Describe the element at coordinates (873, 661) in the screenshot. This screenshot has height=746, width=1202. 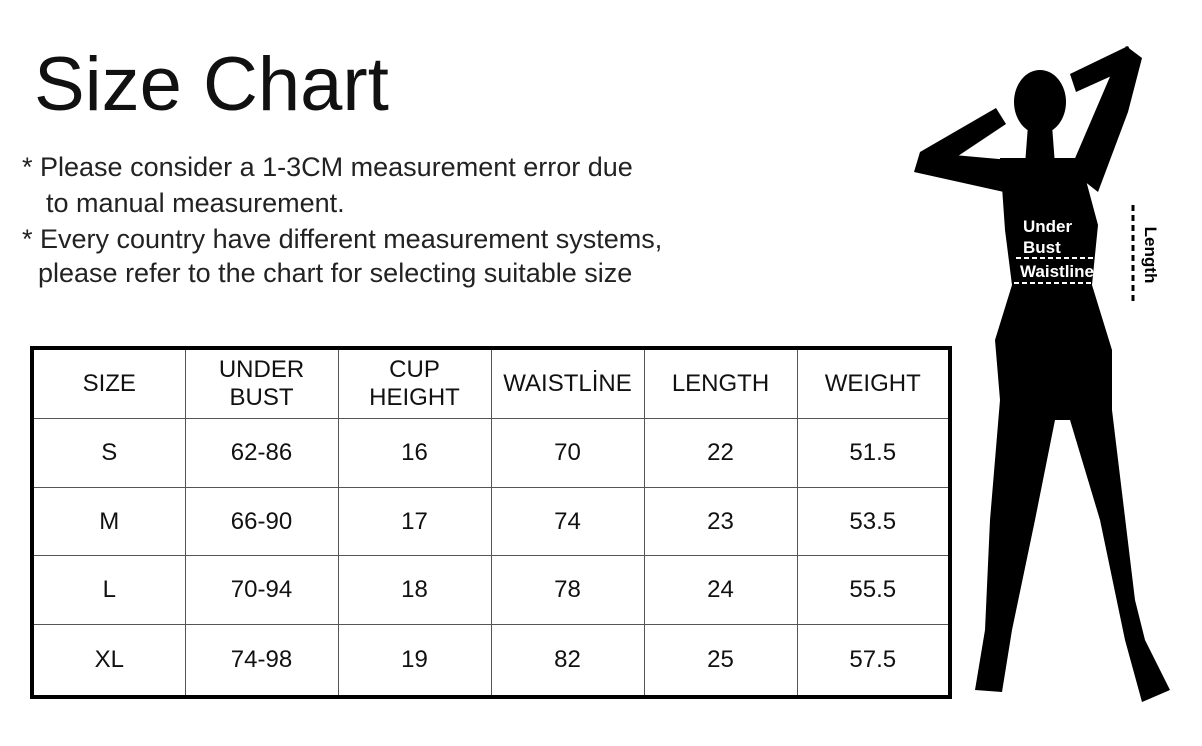
I see `table-cell: 57.5` at that location.